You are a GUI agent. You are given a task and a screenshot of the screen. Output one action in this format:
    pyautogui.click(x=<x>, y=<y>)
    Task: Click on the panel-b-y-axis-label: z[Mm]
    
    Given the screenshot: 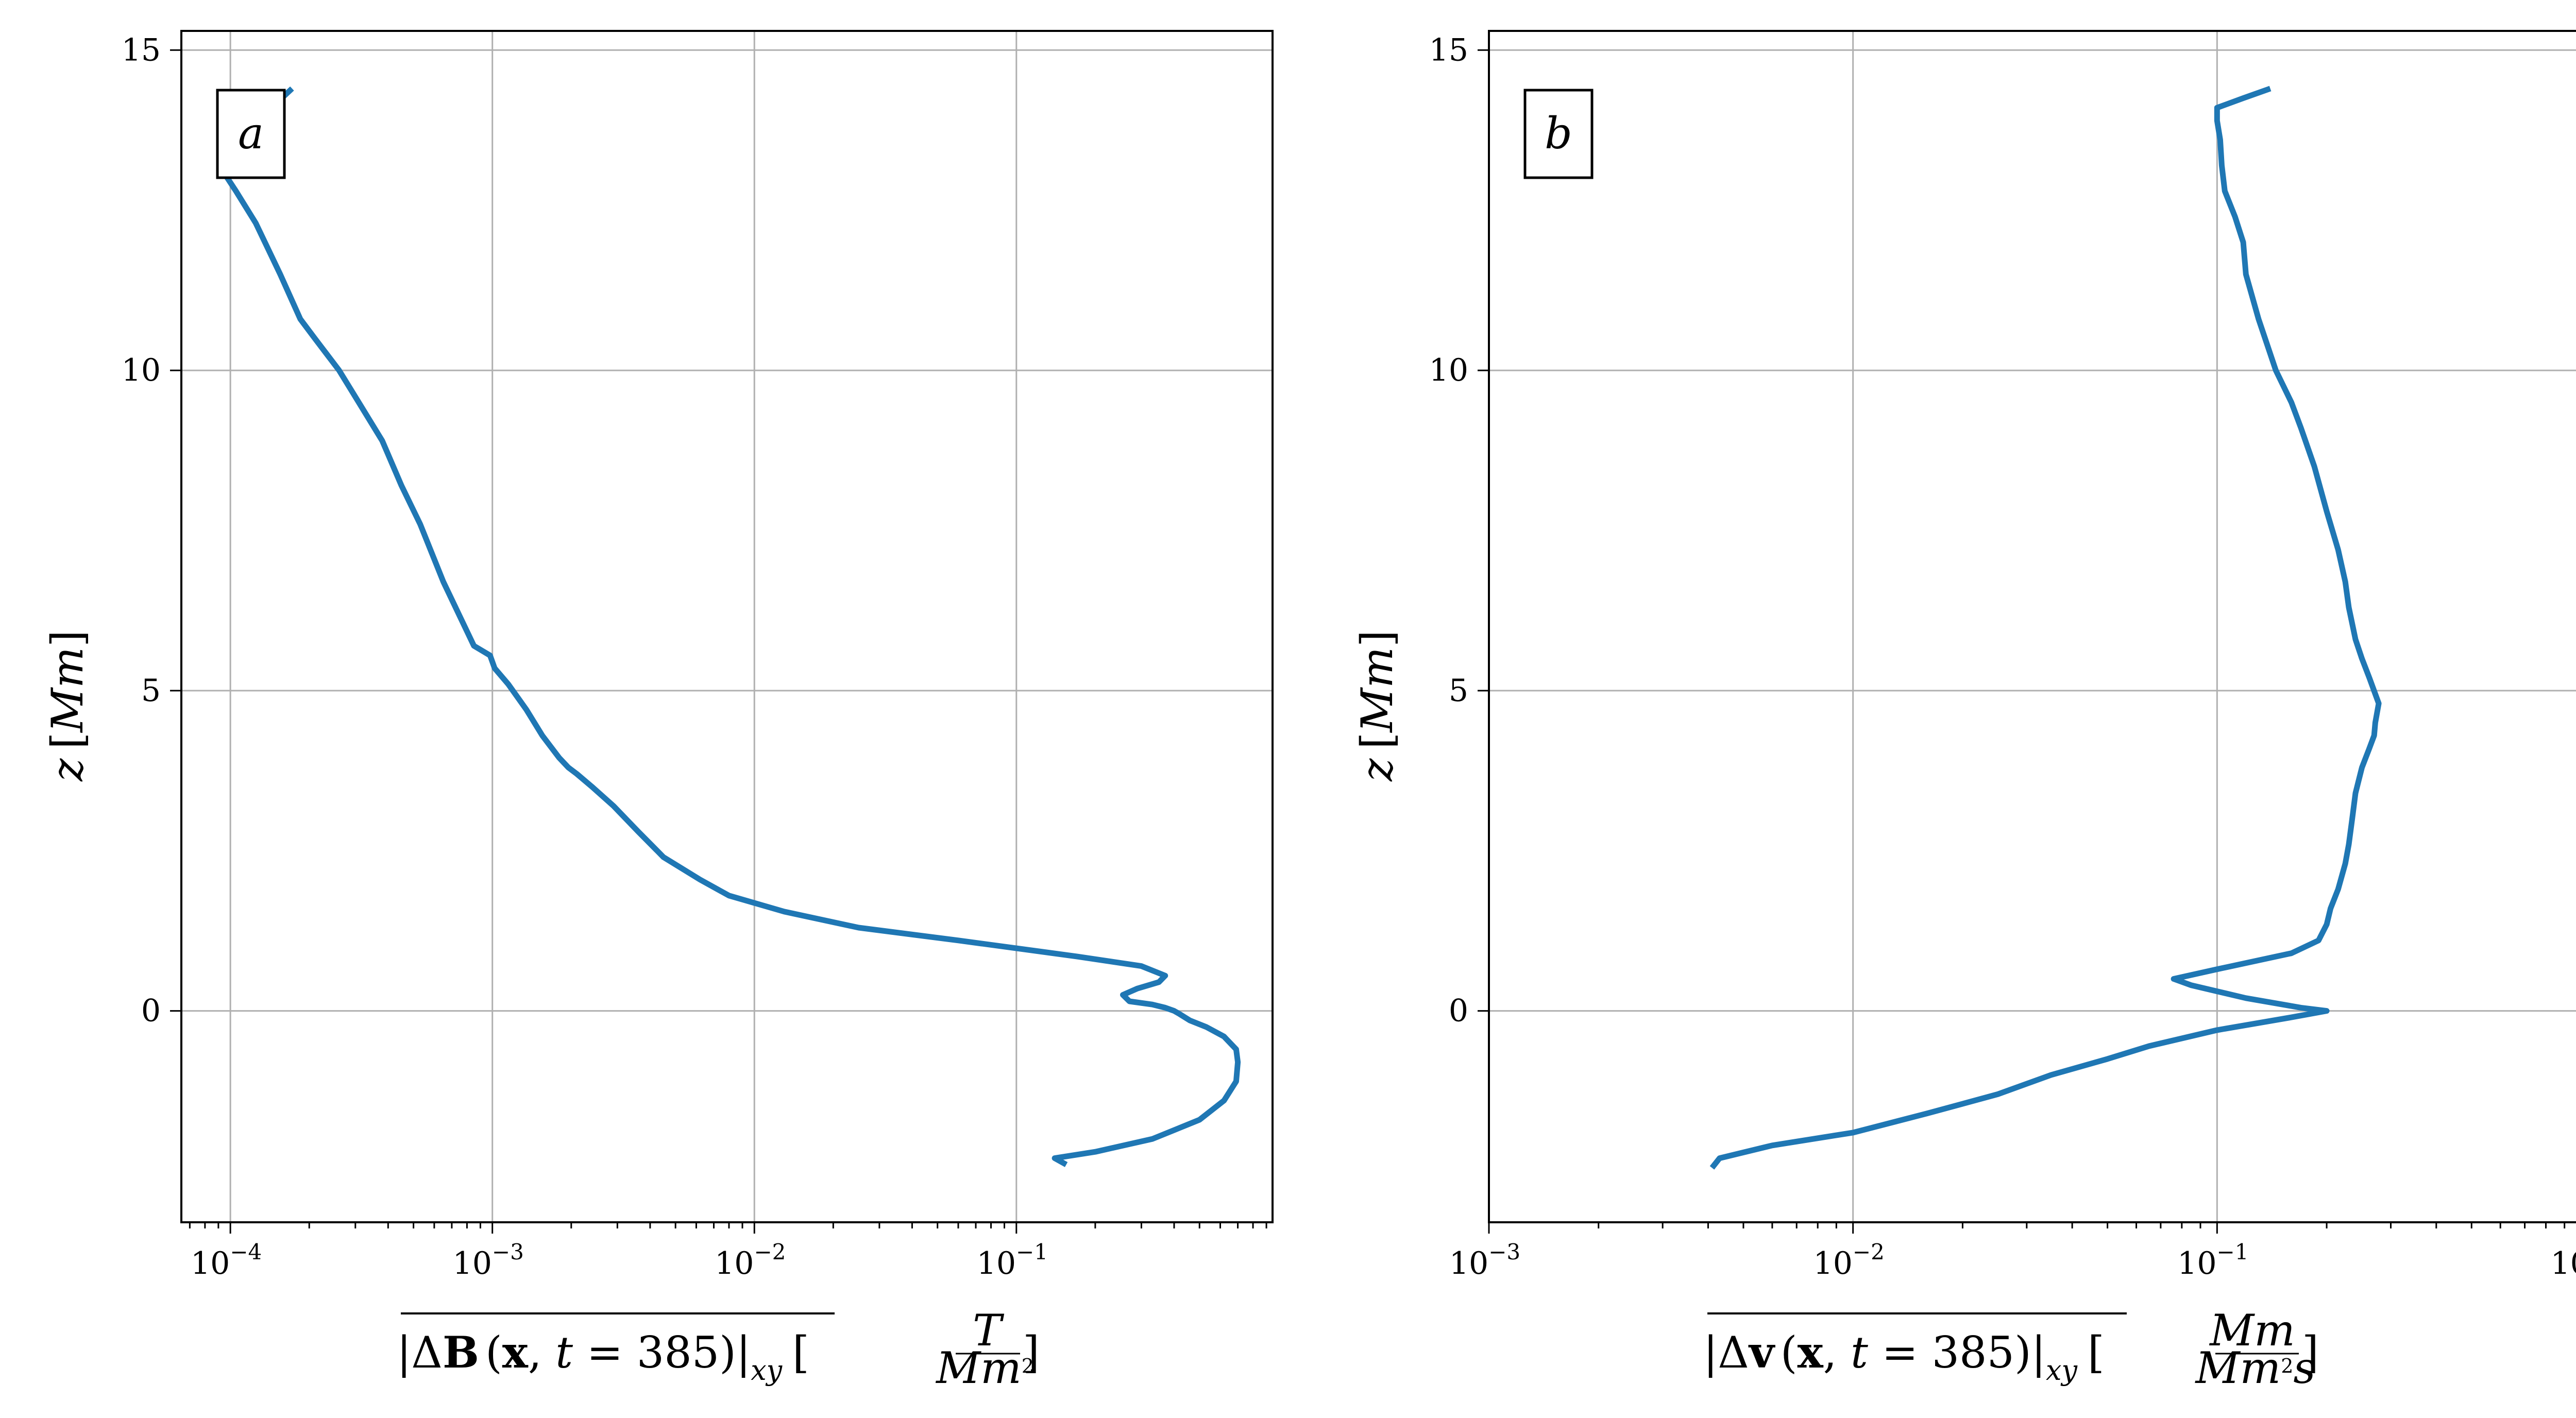 What is the action you would take?
    pyautogui.click(x=1377, y=706)
    